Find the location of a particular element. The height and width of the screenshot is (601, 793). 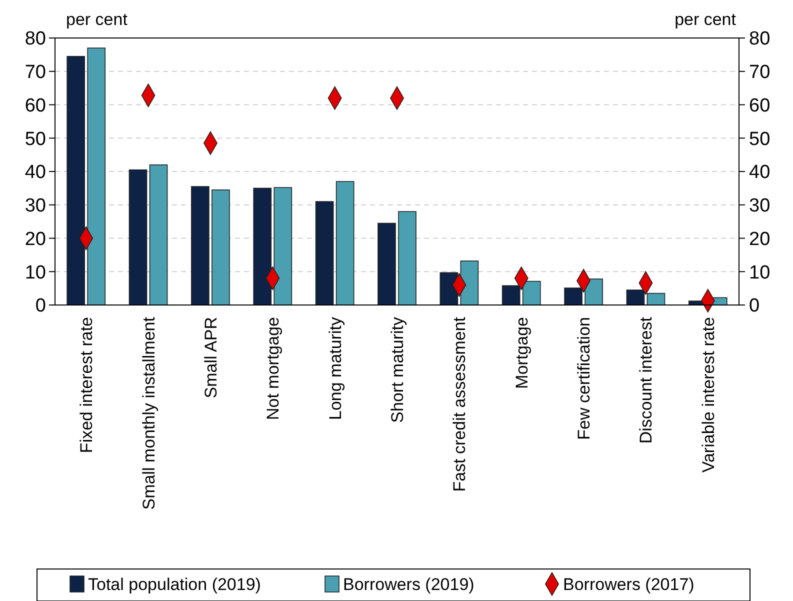

y2-tick-label: 40 is located at coordinates (759, 173).